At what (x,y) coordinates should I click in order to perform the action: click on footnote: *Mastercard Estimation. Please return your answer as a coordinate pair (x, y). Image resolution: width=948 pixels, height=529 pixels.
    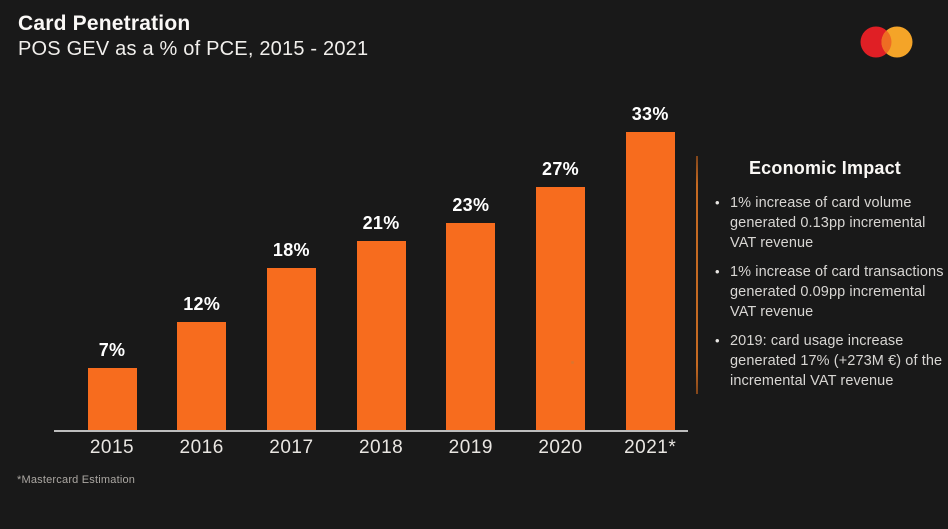
    Looking at the image, I should click on (76, 480).